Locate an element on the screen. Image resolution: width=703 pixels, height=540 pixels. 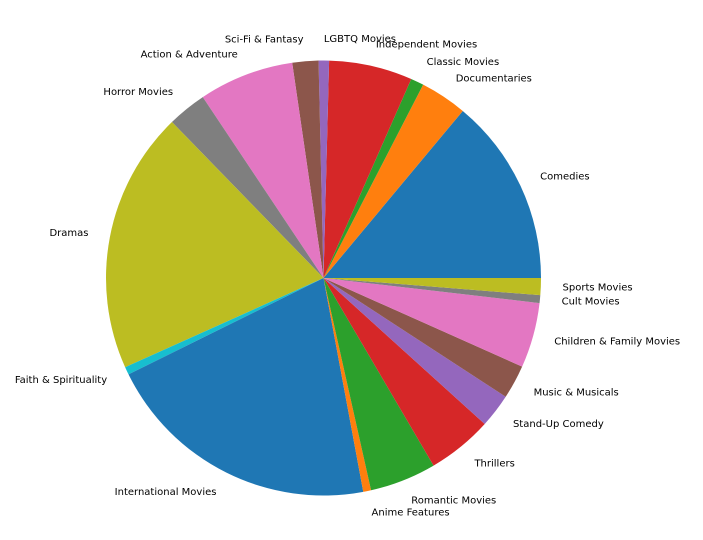
pie-label-music-and-musicals: Music & Musicals is located at coordinates (576, 392).